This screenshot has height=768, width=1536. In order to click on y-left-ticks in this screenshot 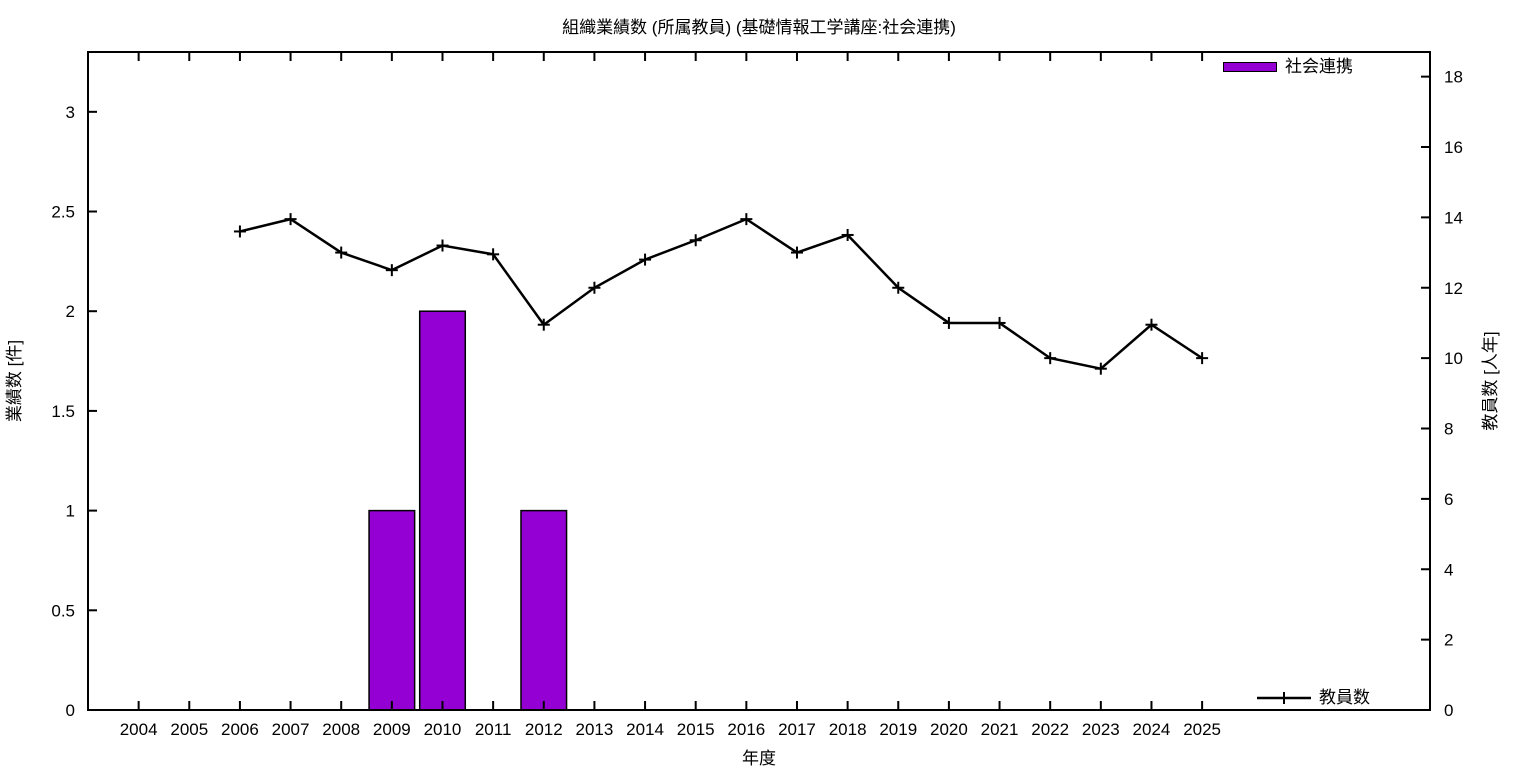, I will do `click(92, 410)`.